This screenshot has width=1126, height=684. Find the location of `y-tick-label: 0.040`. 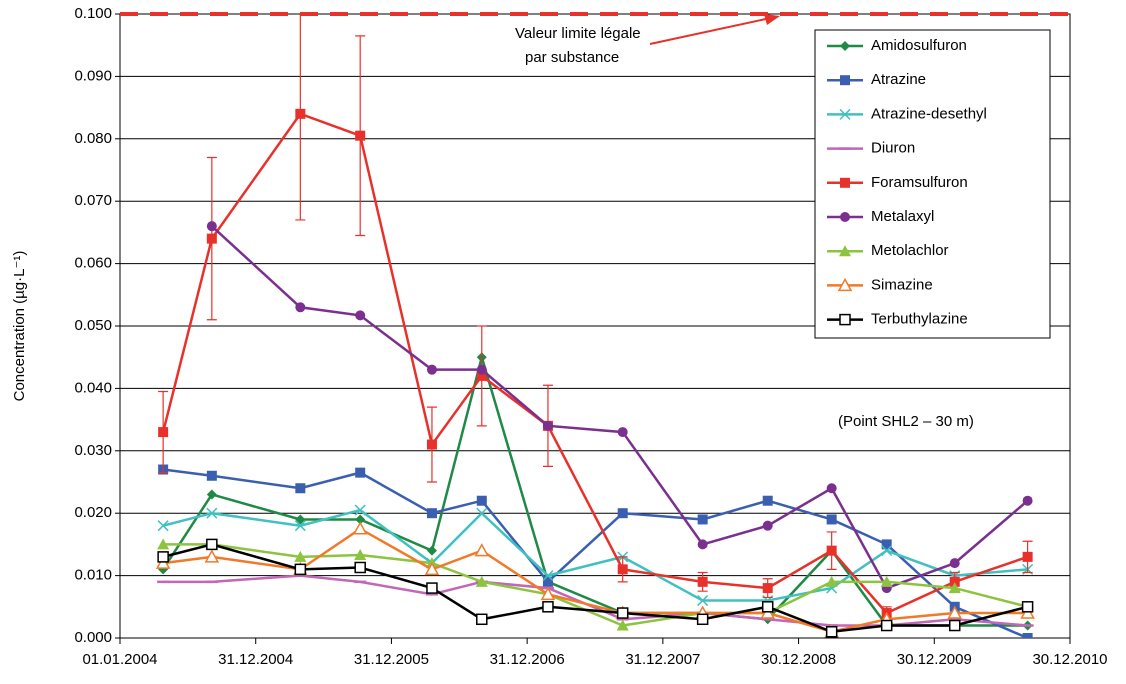

y-tick-label: 0.040 is located at coordinates (93, 387).